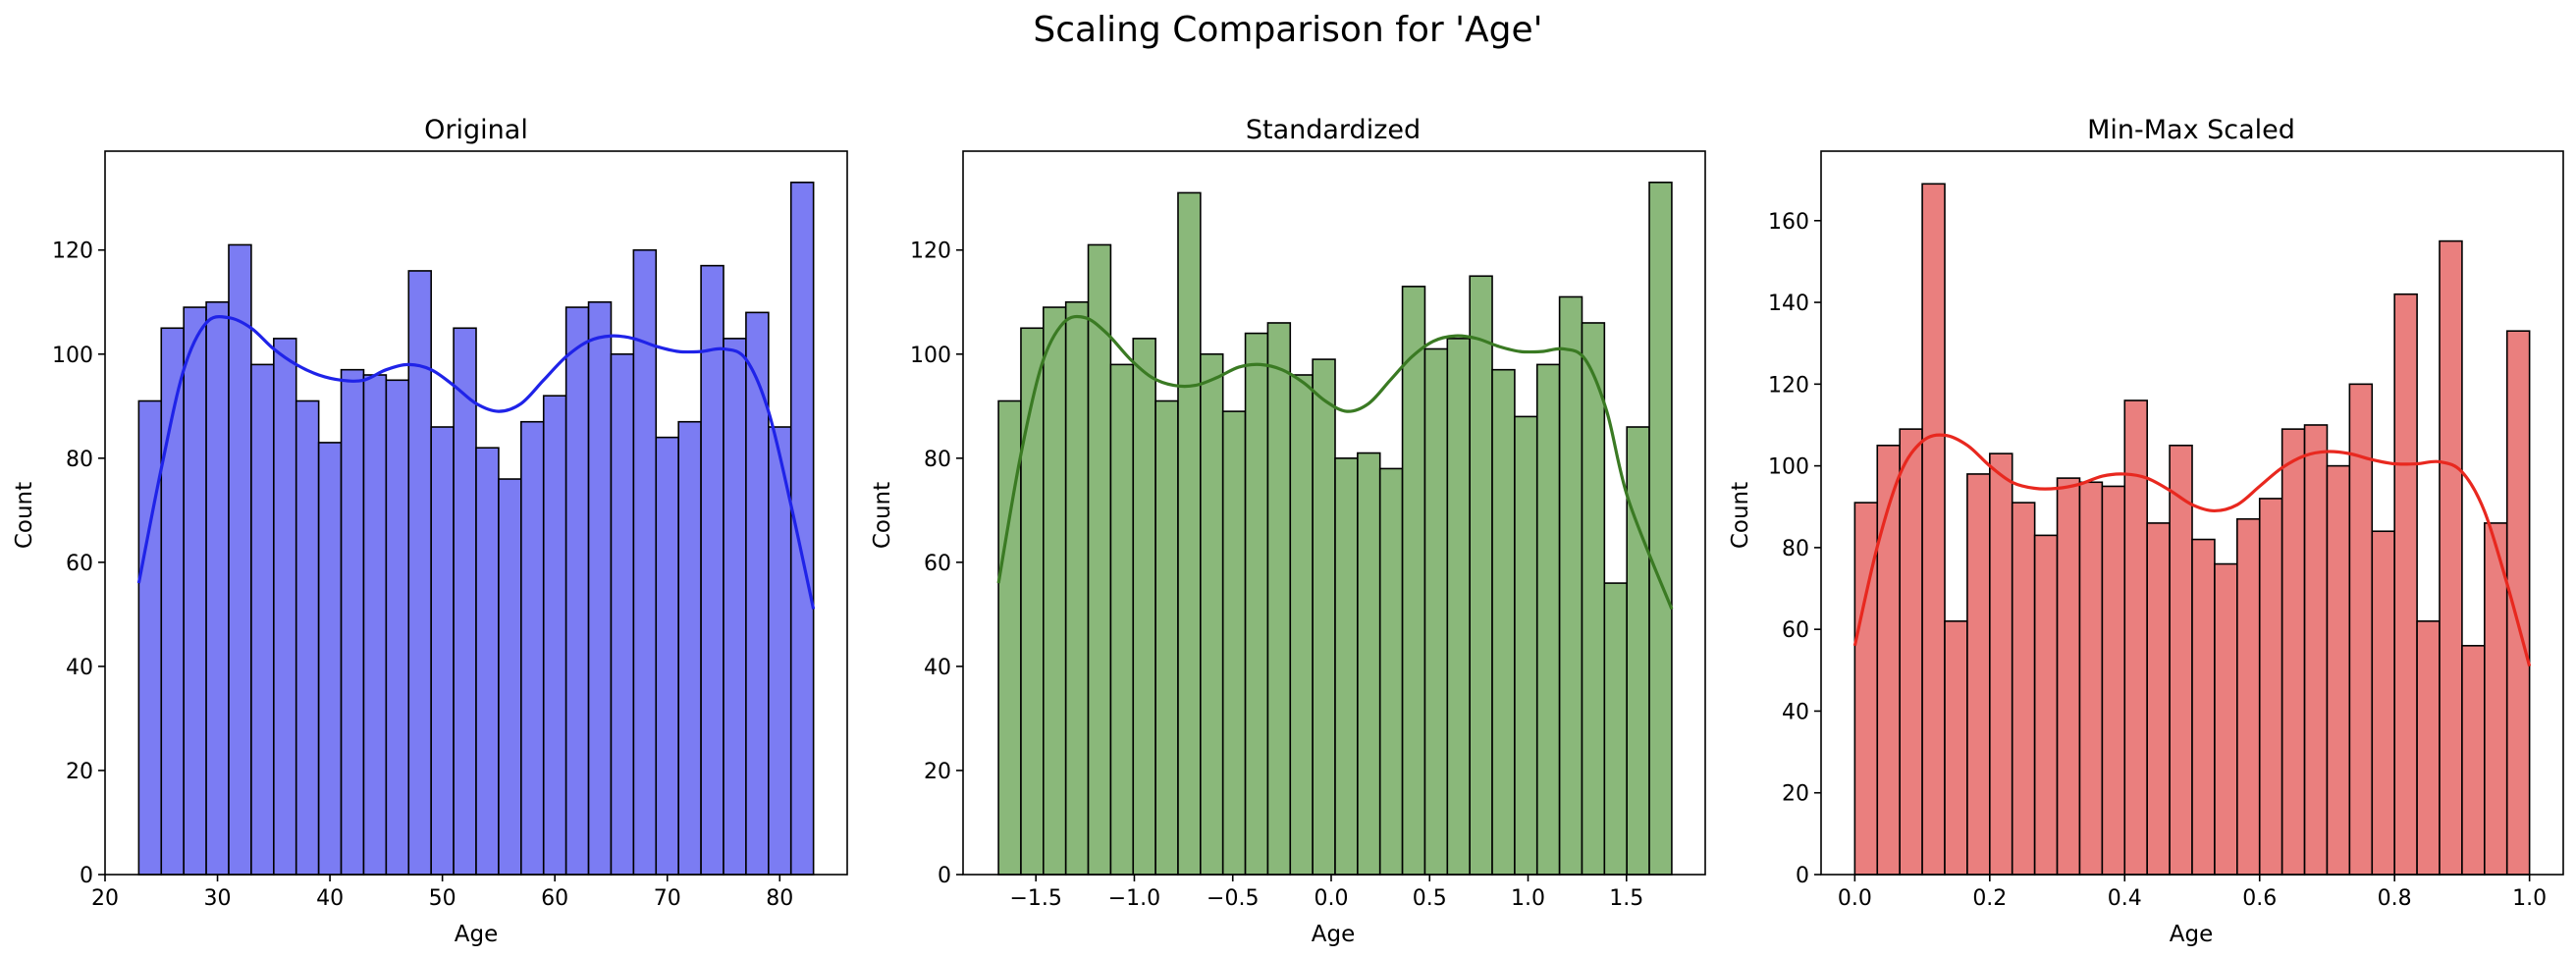 The image size is (2576, 958). I want to click on x-tick-label: 60, so click(554, 899).